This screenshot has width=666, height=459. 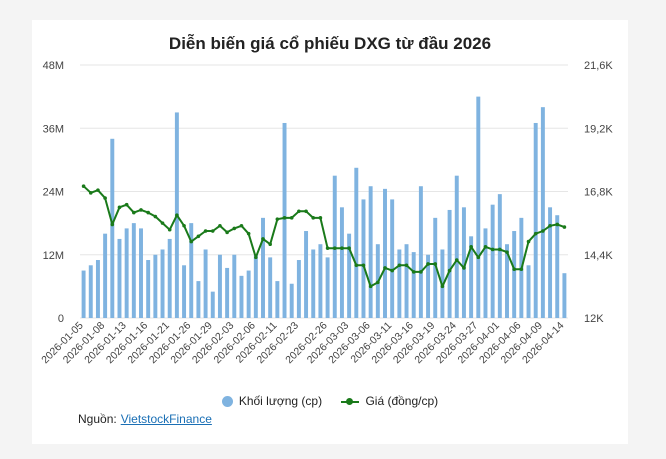 I want to click on source-note: Nguồn: VietstockFinance, so click(x=145, y=419).